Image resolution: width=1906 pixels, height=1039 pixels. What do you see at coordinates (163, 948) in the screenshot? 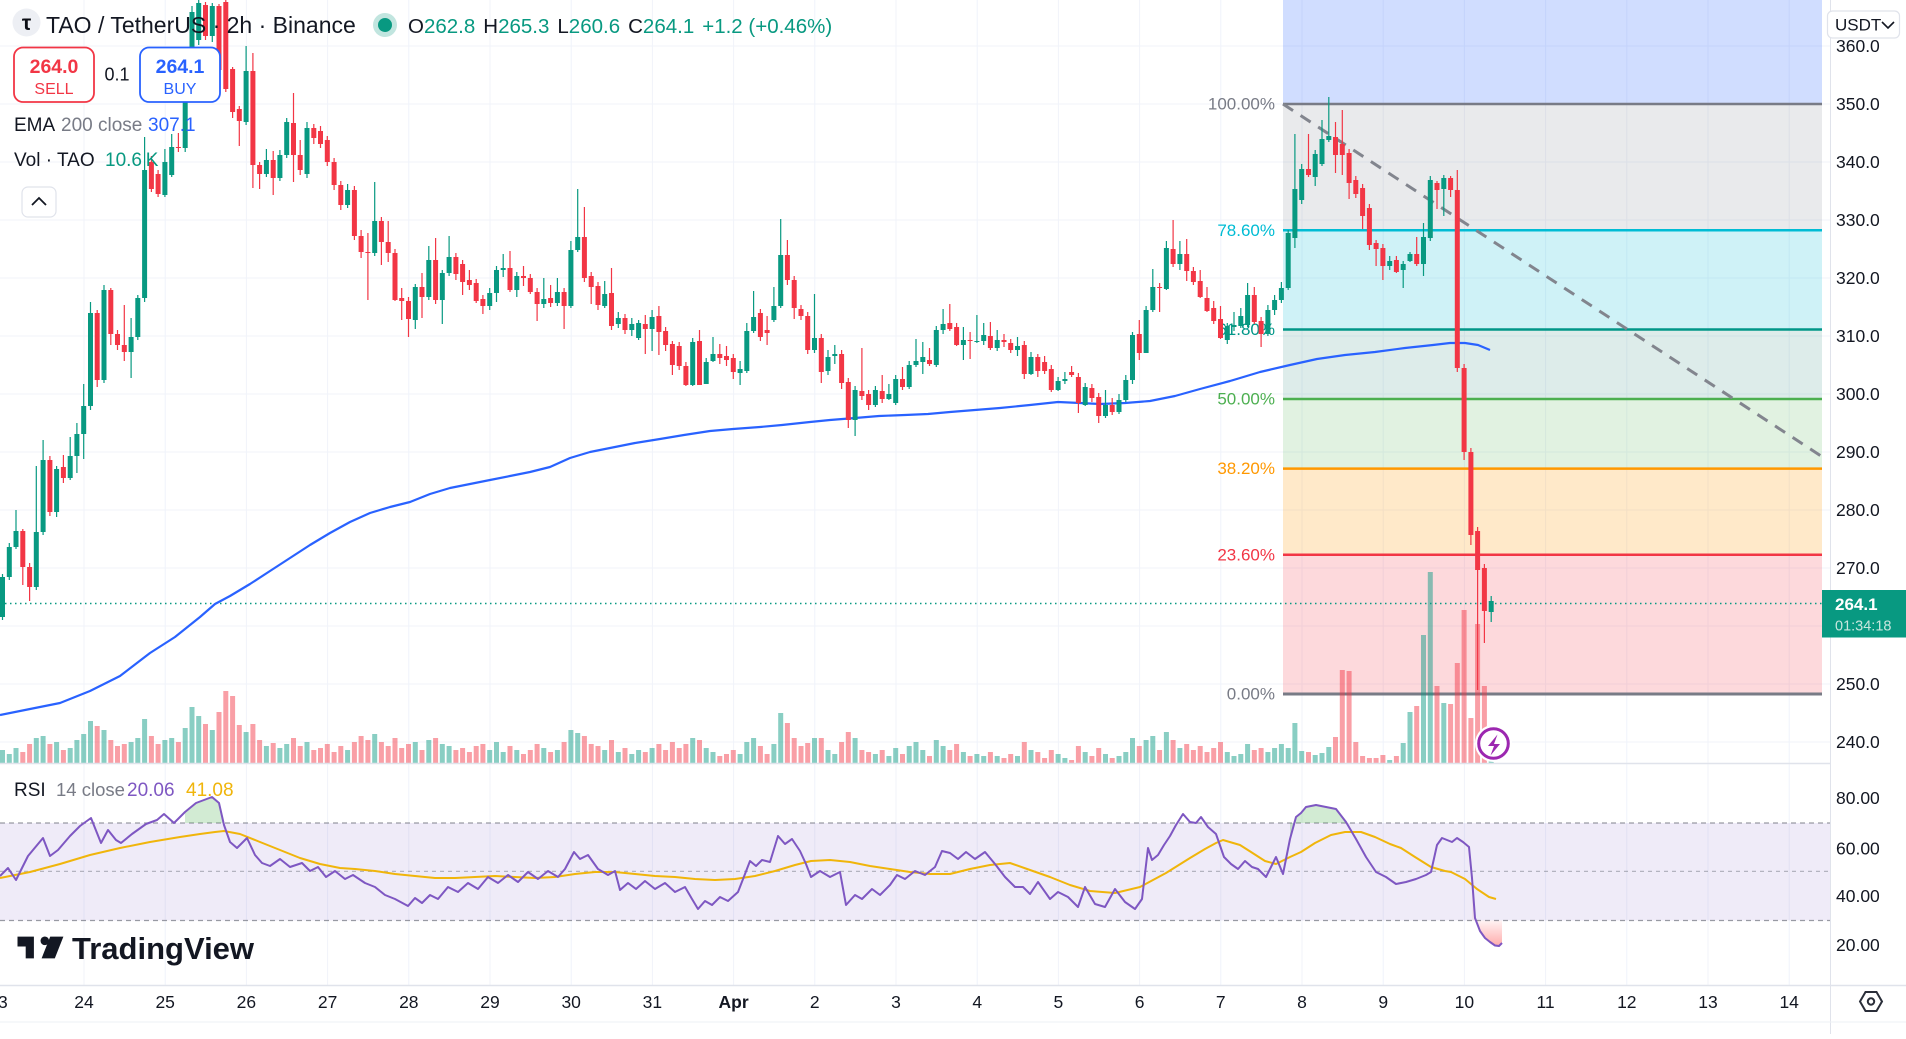
I see `svg-text: TradingView` at bounding box center [163, 948].